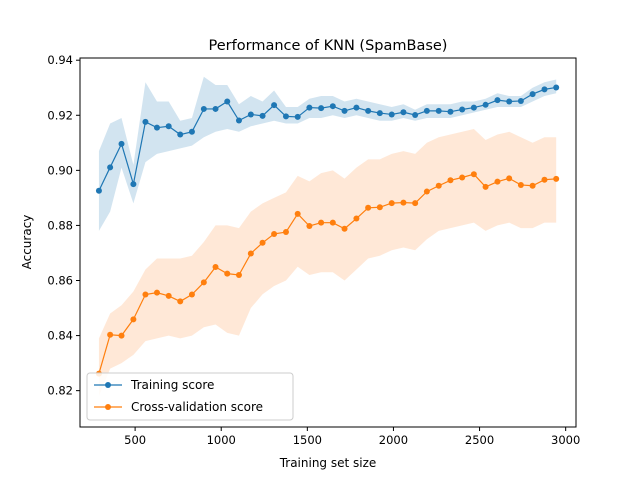 Image resolution: width=640 pixels, height=480 pixels. What do you see at coordinates (27, 242) in the screenshot?
I see `y-axis-label: Accuracy` at bounding box center [27, 242].